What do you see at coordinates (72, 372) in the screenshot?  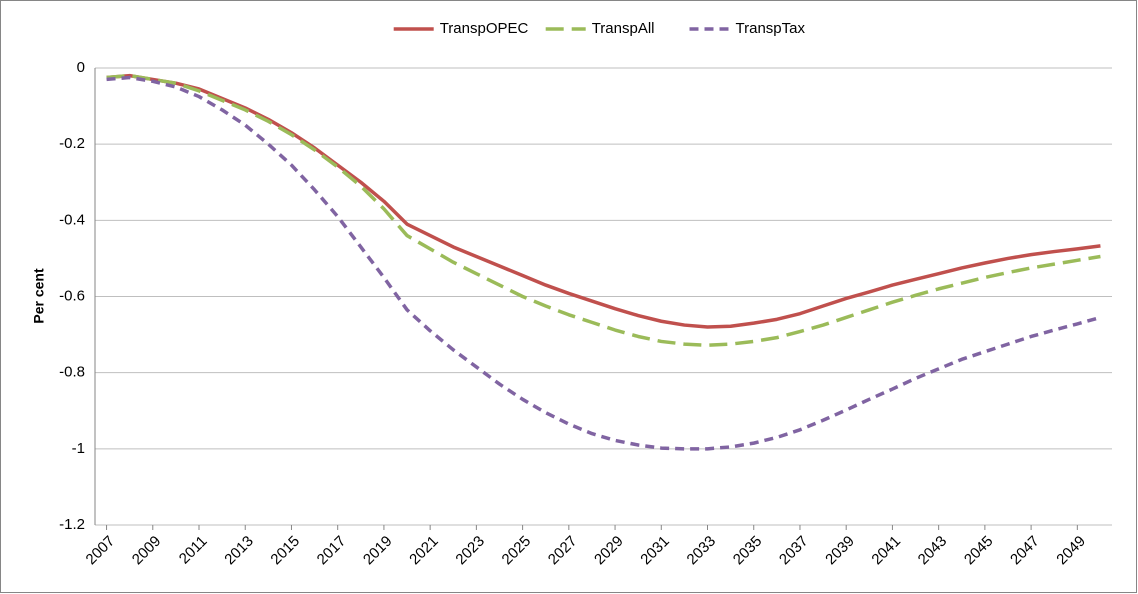 I see `y-tick-label: -0.8` at bounding box center [72, 372].